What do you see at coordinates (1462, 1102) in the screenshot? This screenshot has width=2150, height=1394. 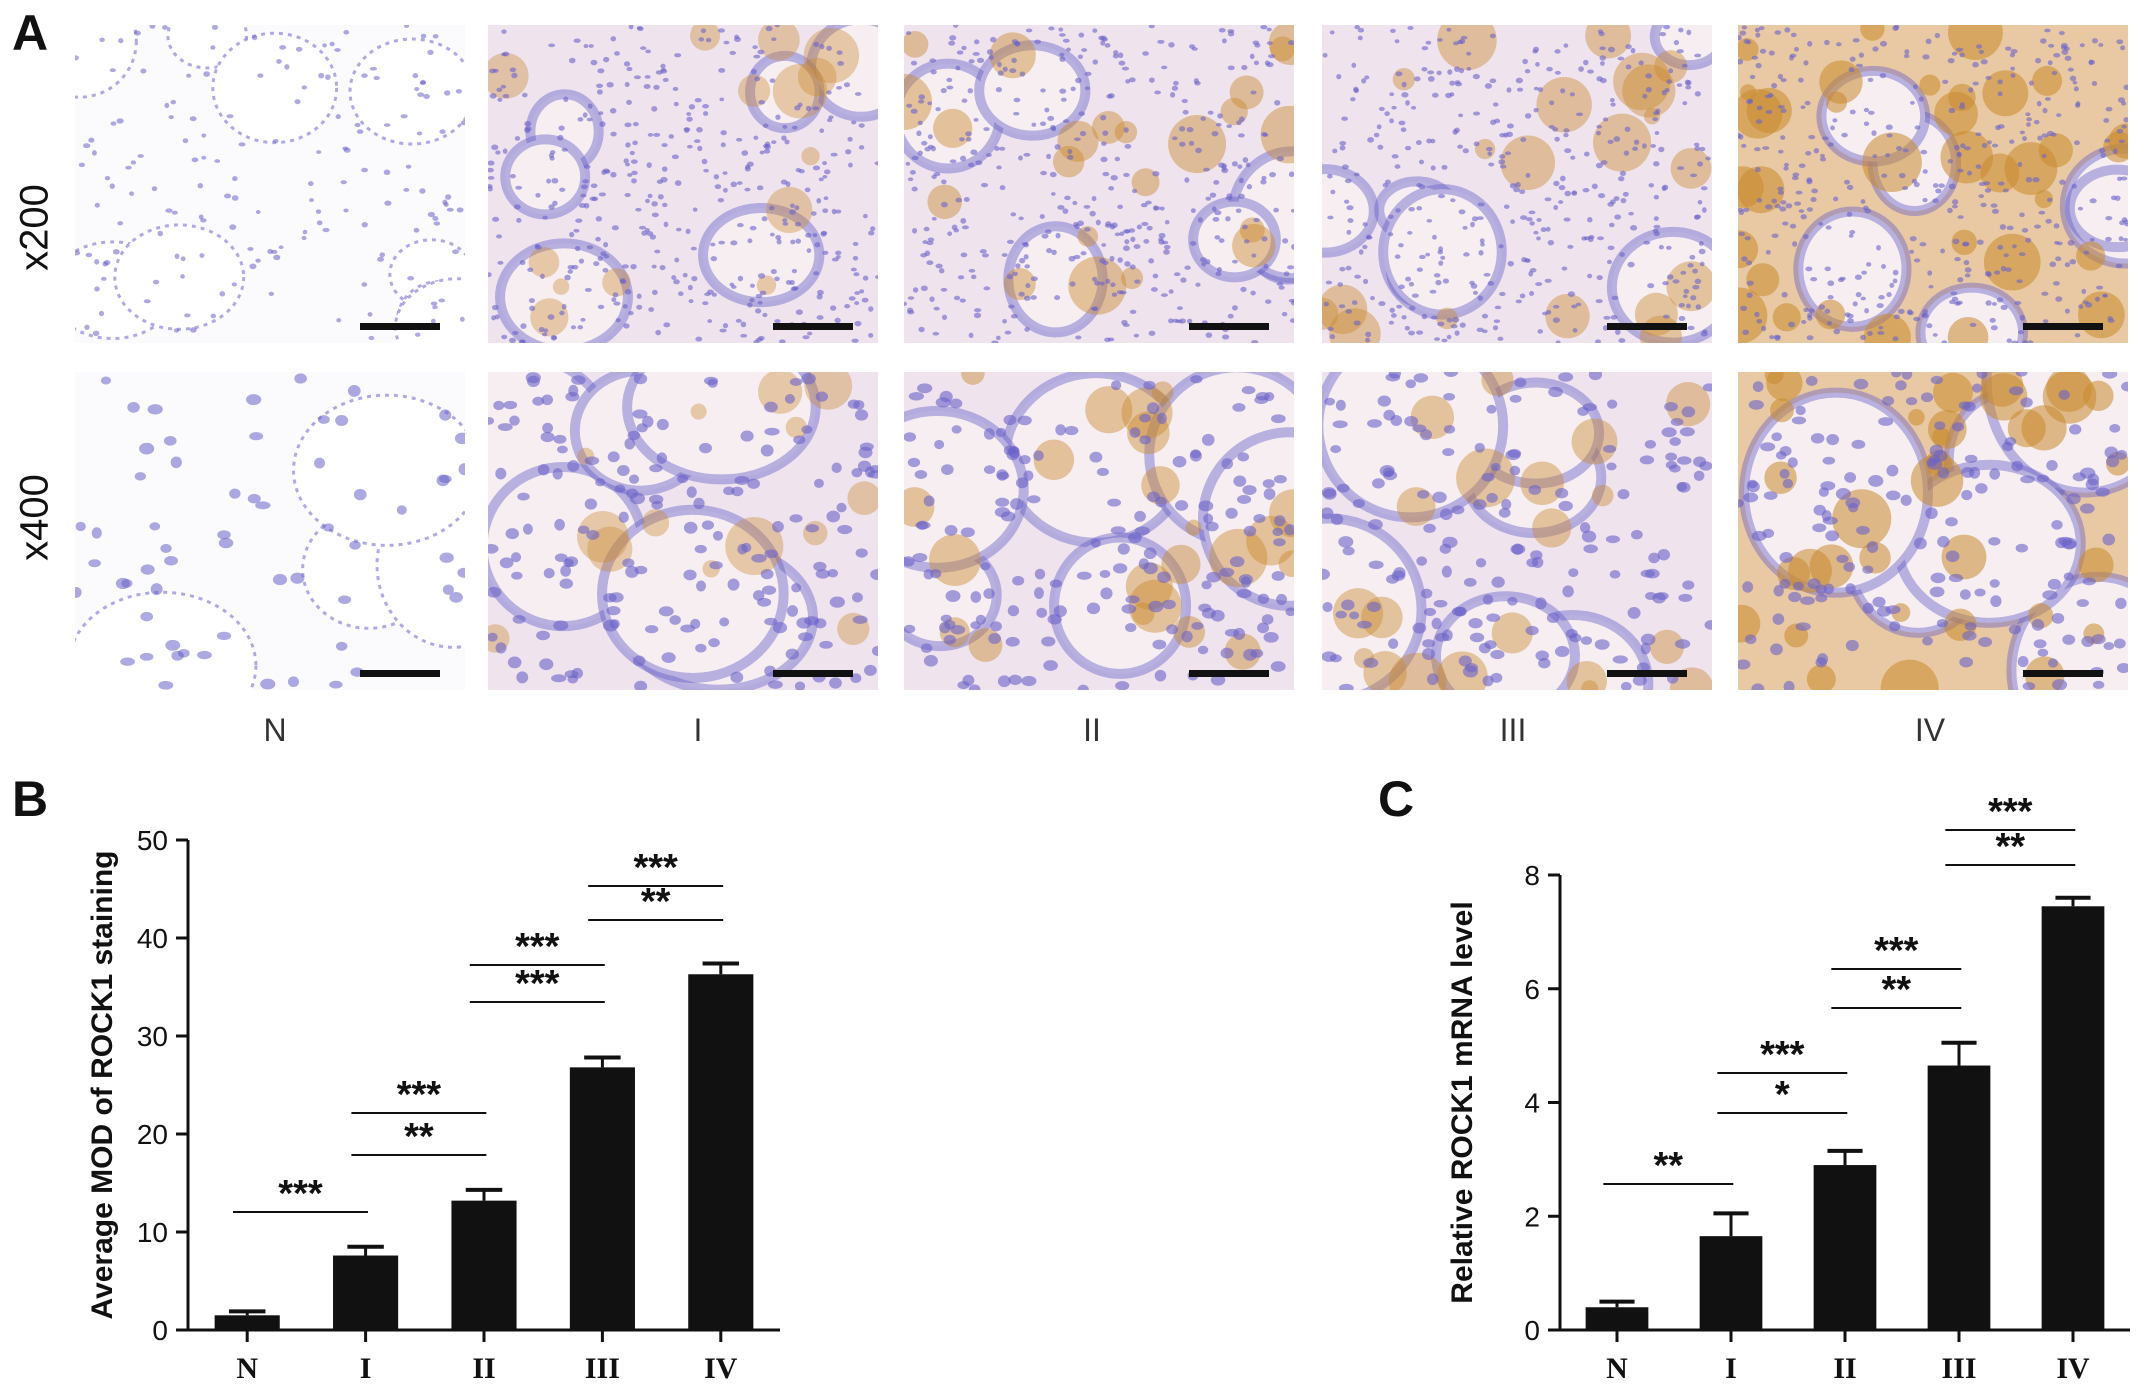 I see `y-axis-label: Relative ROCK1 mRNA level` at bounding box center [1462, 1102].